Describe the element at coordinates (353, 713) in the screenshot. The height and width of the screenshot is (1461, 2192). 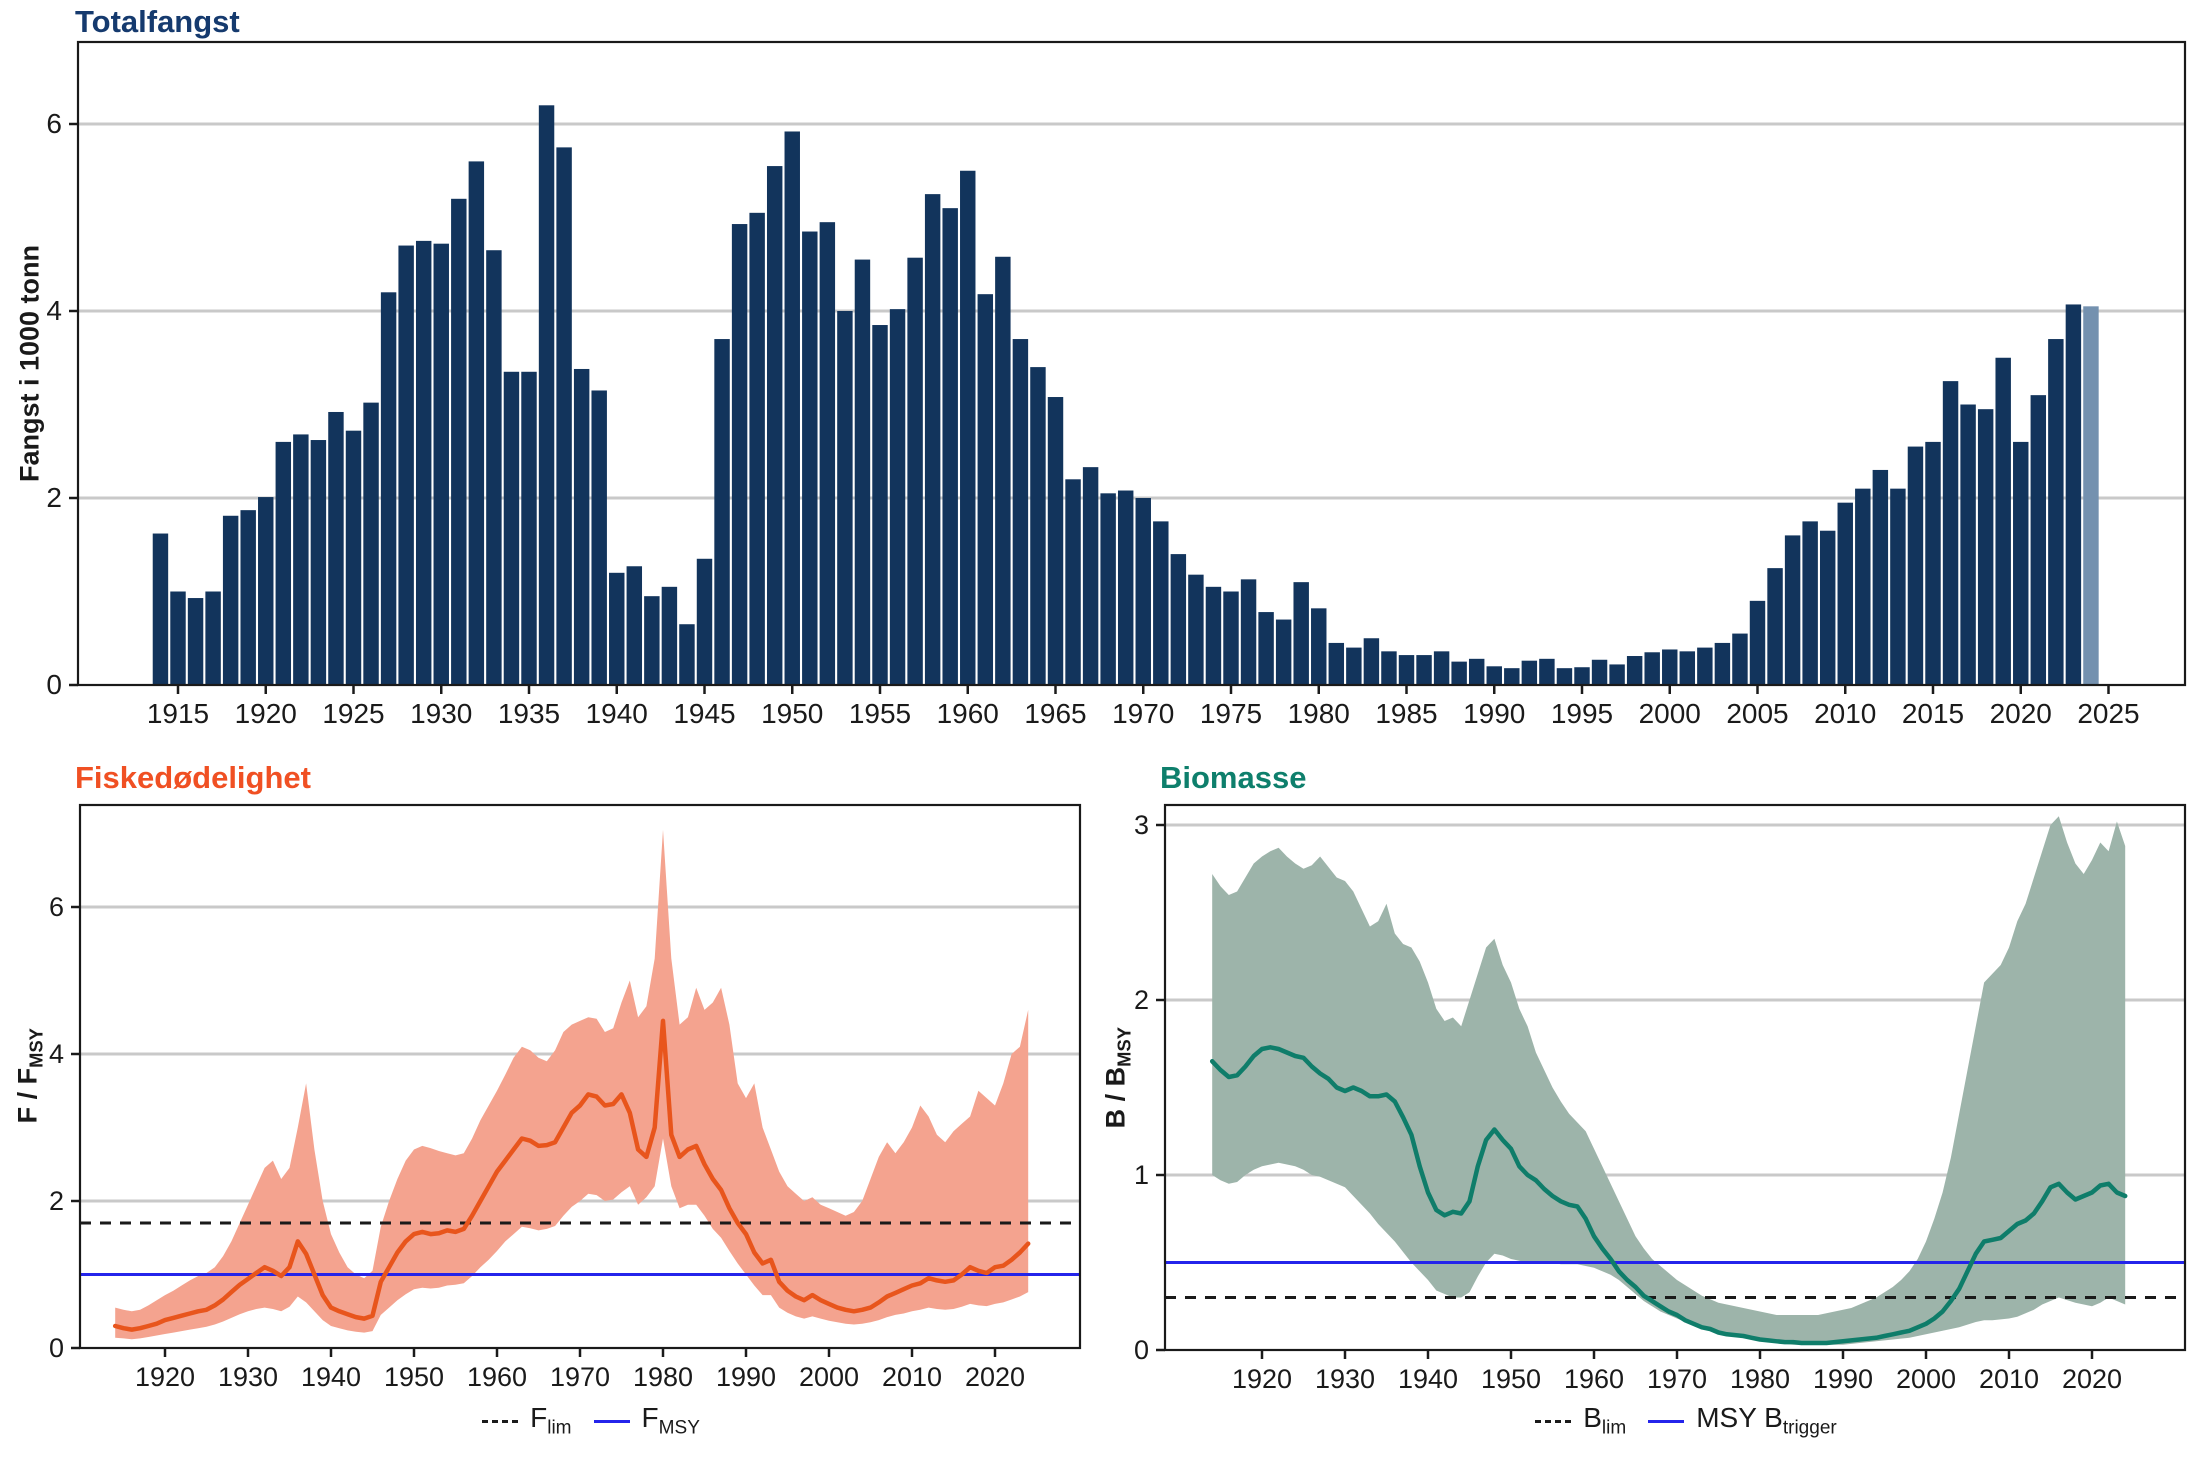
I see `x-tick-label: 1925` at that location.